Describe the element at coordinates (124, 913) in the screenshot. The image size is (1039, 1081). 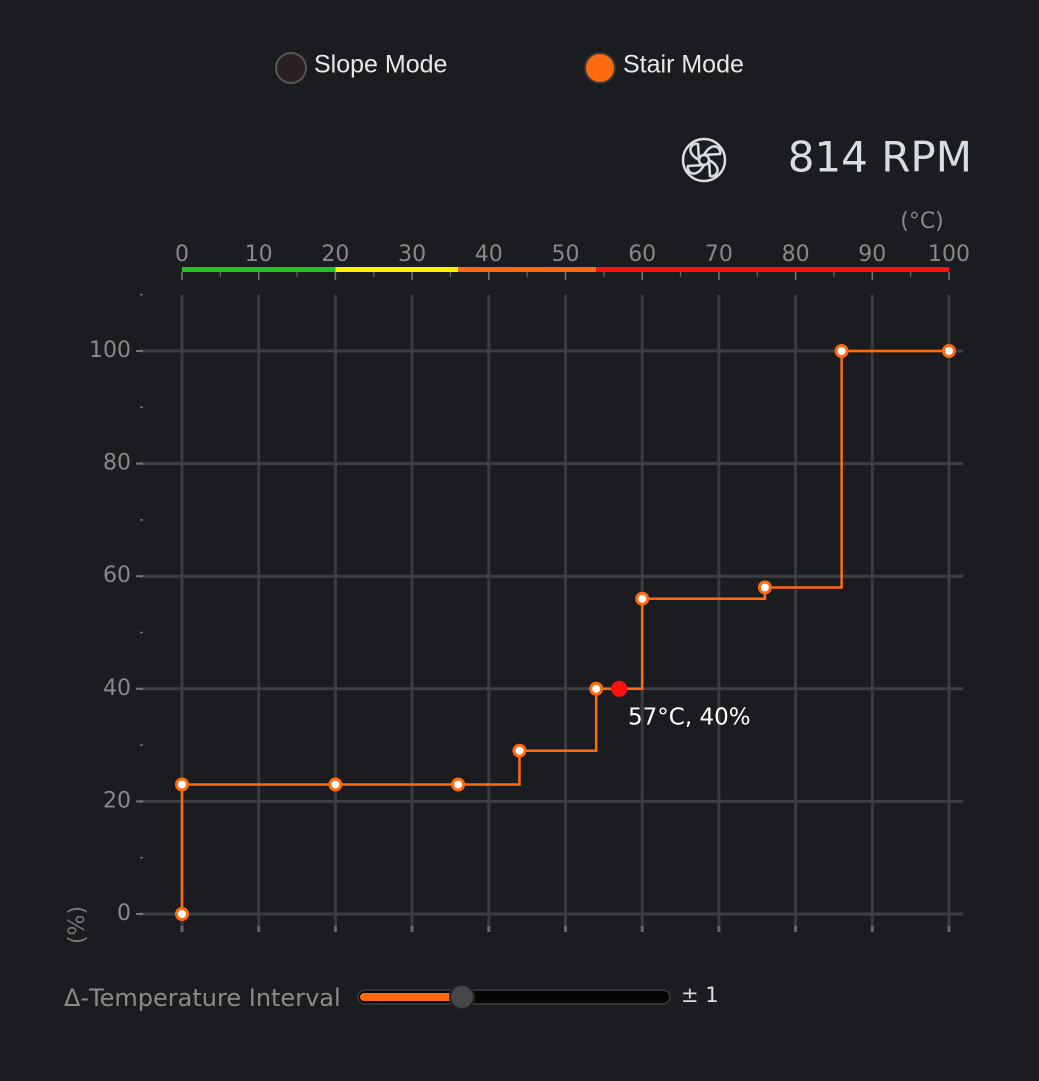
I see `y-tick-label: 0` at that location.